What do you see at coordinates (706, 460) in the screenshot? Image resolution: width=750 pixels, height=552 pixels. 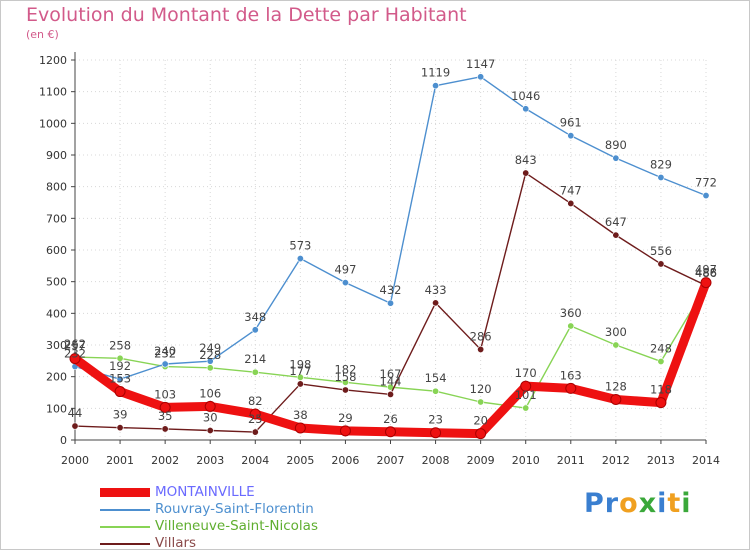 I see `x-tick-label: 2014` at bounding box center [706, 460].